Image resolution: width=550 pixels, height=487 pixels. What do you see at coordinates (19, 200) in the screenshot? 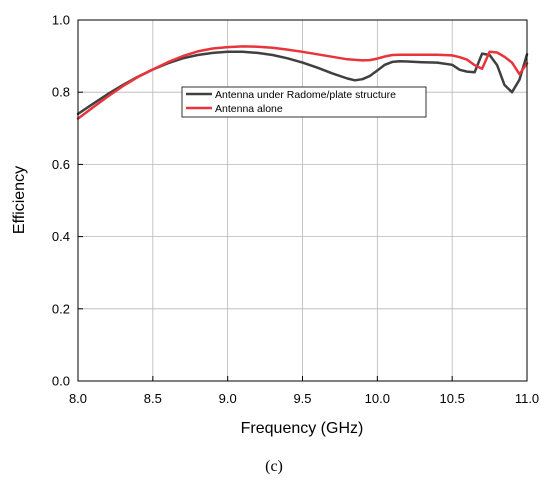
I see `y-axis-title: Efficiency` at bounding box center [19, 200].